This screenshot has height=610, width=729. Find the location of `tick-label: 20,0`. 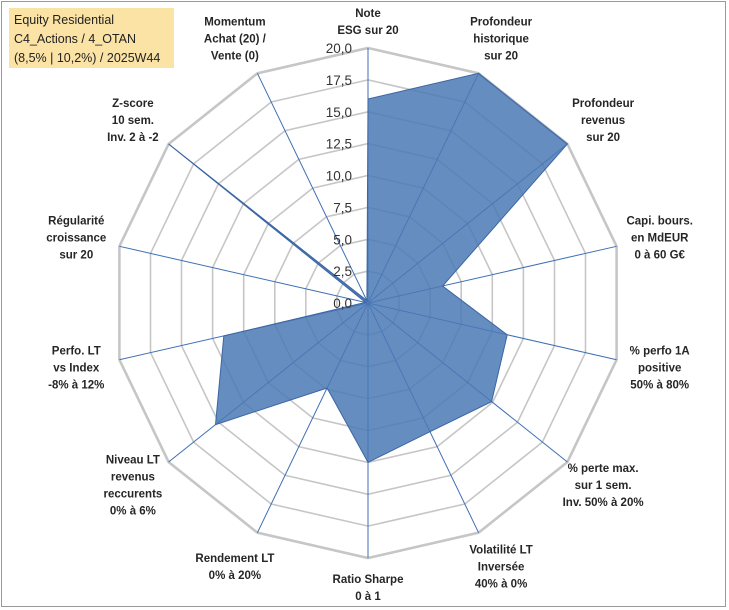

tick-label: 20,0 is located at coordinates (339, 48).